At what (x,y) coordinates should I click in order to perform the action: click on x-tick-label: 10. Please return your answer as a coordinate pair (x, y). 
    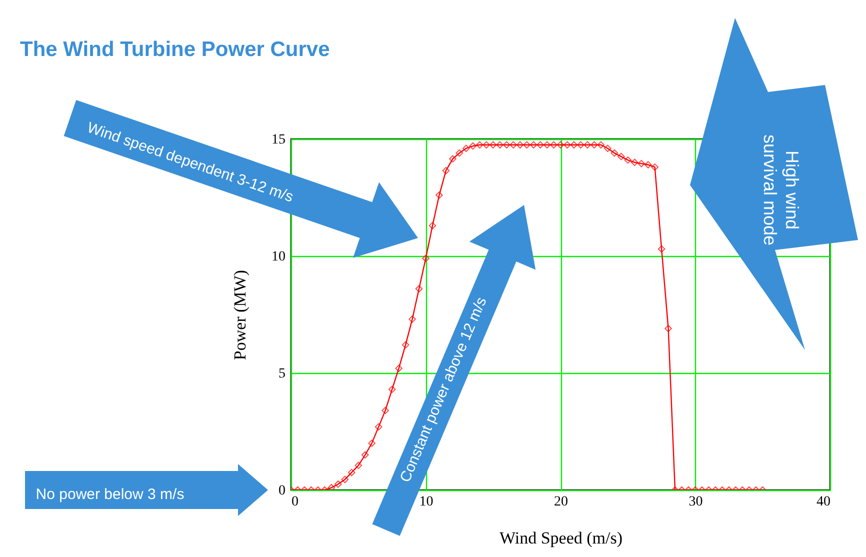
    Looking at the image, I should click on (426, 502).